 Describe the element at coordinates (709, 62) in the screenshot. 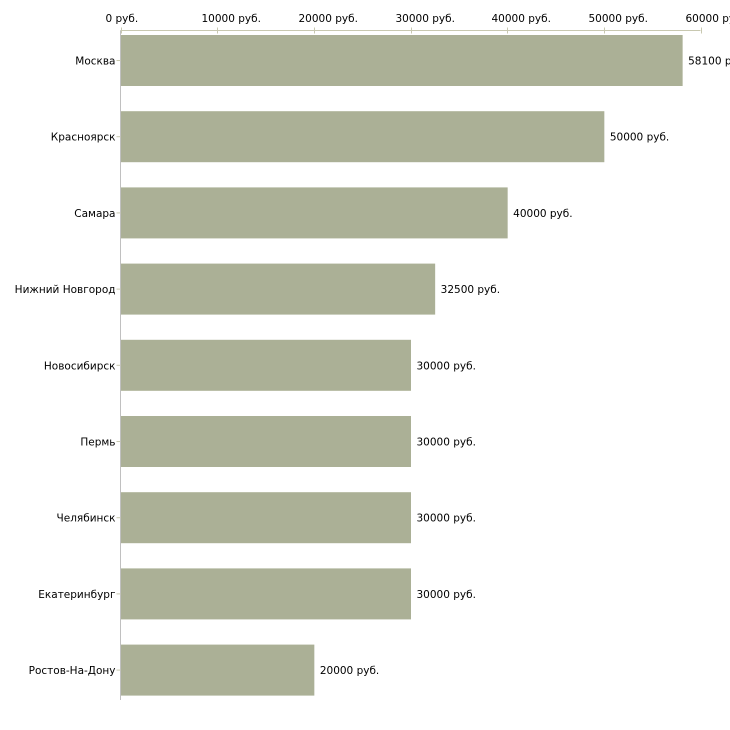

I see `data-label: 58100 руб.` at that location.